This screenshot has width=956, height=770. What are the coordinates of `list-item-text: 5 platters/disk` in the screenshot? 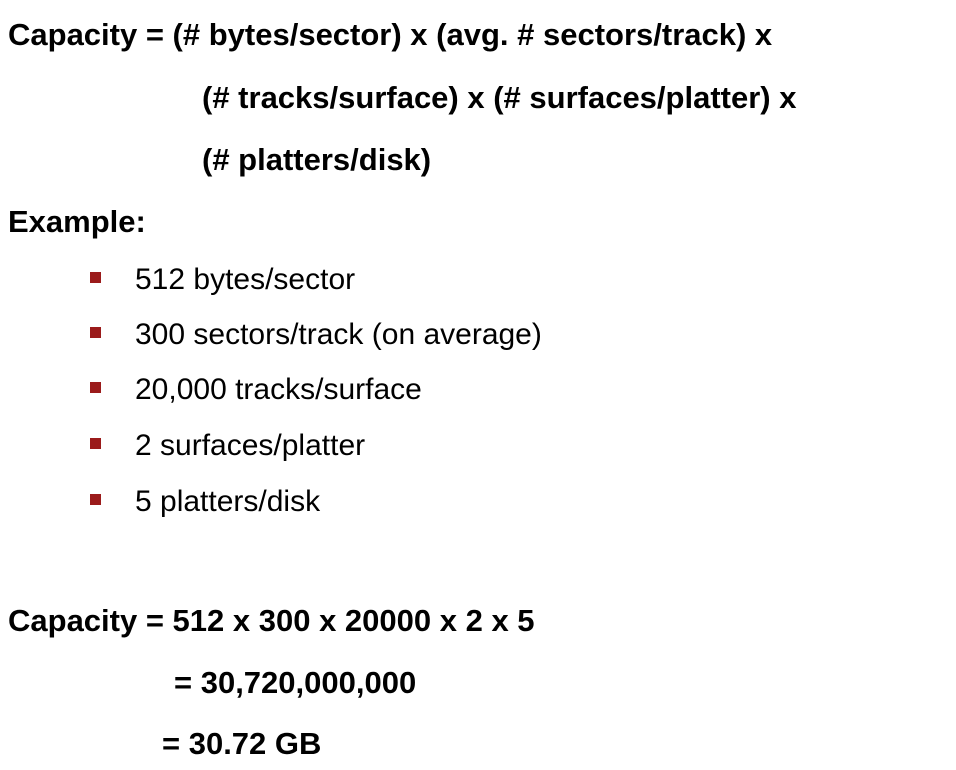 It's located at (228, 501).